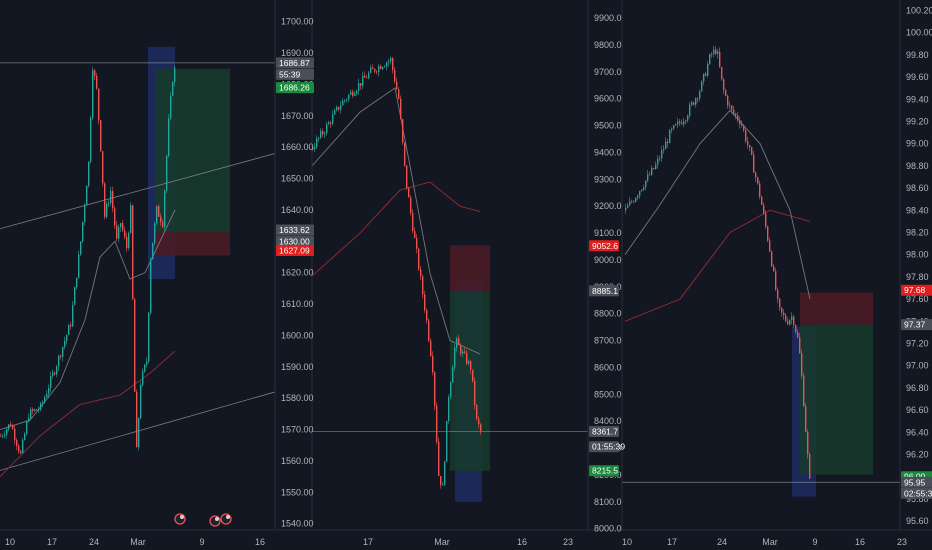 This screenshot has width=932, height=550. Describe the element at coordinates (919, 10) in the screenshot. I see `price-tick-label: 100.20` at that location.